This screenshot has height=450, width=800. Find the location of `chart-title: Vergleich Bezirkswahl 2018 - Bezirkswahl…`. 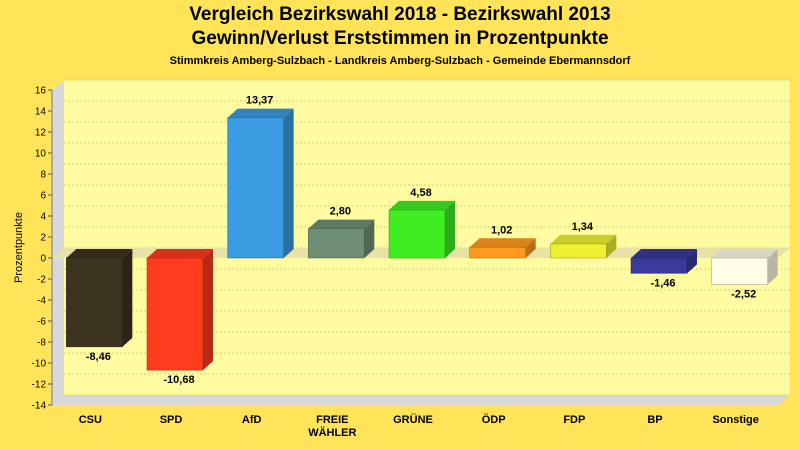

chart-title: Vergleich Bezirkswahl 2018 - Bezirkswahl… is located at coordinates (400, 14).